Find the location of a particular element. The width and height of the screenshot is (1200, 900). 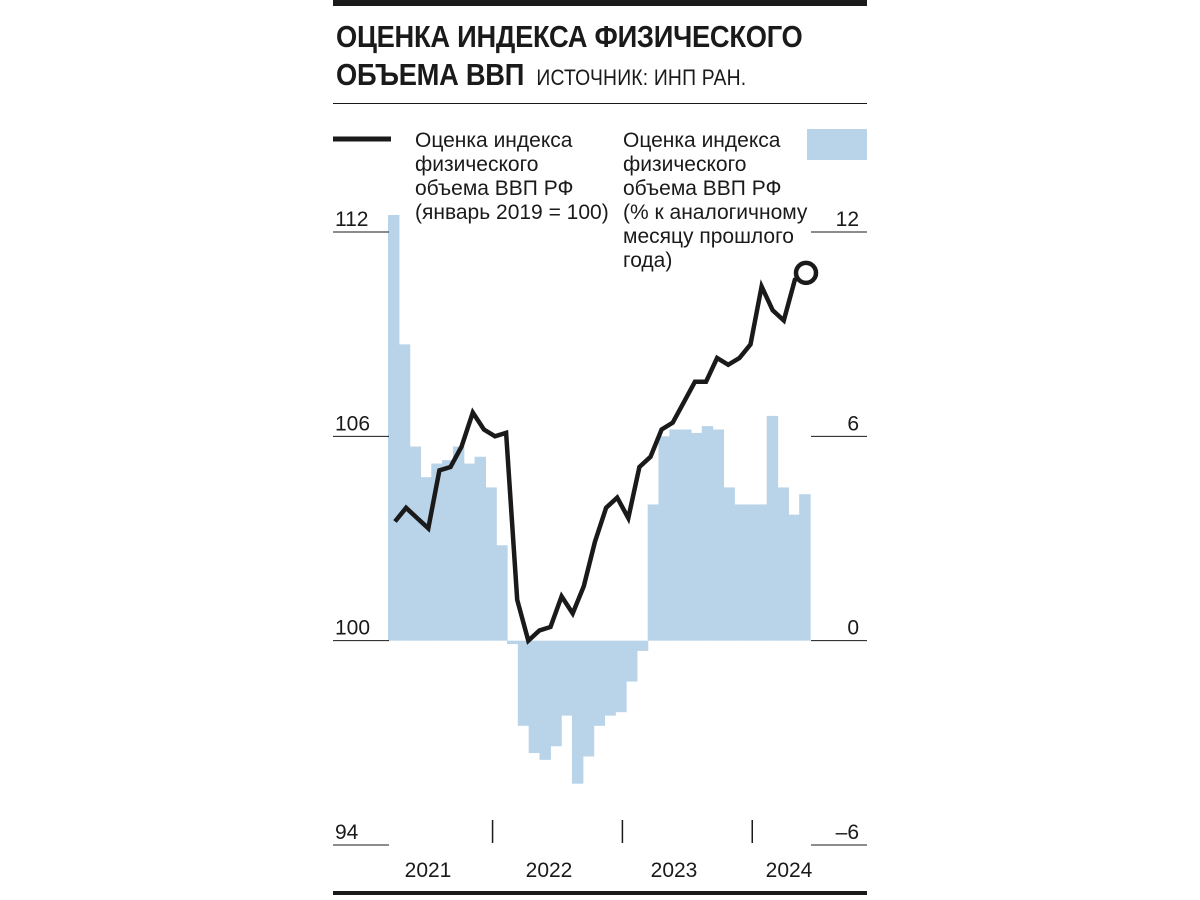

left-tick-label: 100 is located at coordinates (352, 628).